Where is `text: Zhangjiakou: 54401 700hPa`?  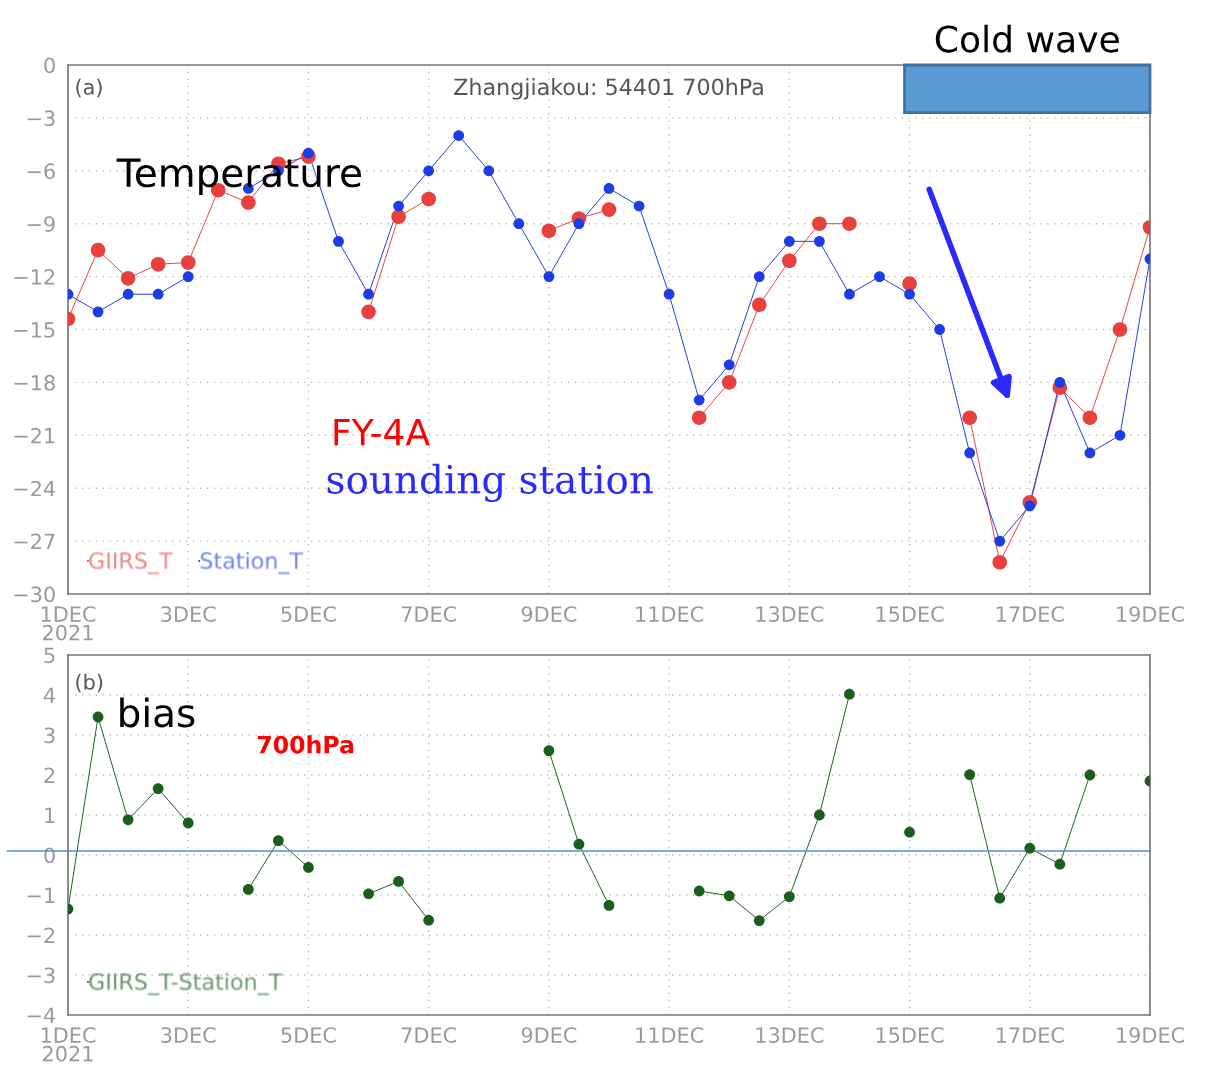
text: Zhangjiakou: 54401 700hPa is located at coordinates (608, 89).